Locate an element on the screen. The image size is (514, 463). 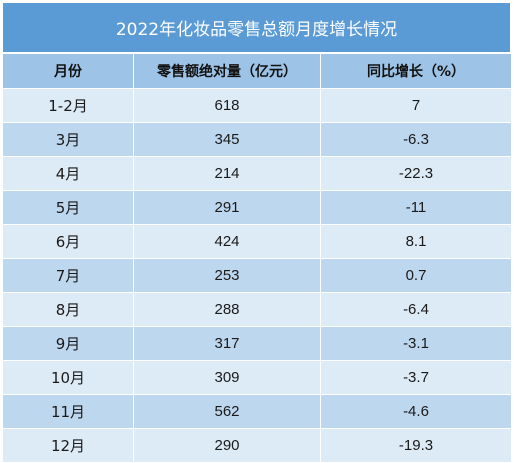
cell-growth: 8.1 is located at coordinates (416, 241).